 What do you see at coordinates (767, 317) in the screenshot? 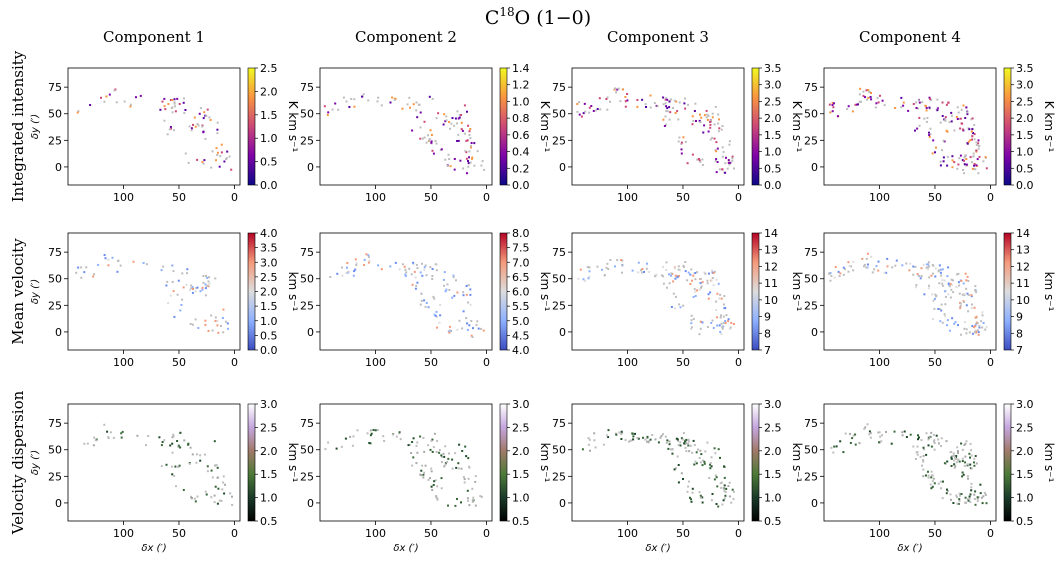
I see `colorbar-tick-label: 9` at bounding box center [767, 317].